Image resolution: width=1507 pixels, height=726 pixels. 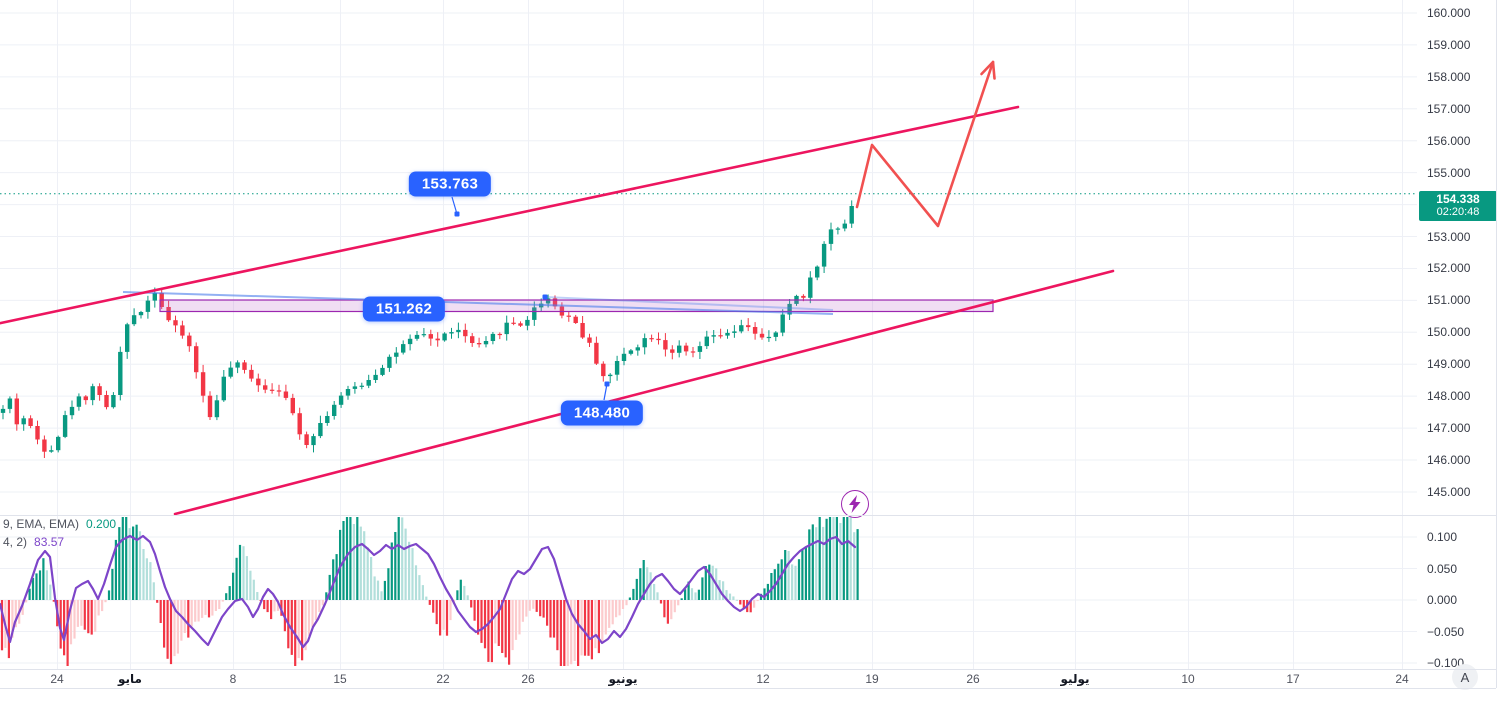 What do you see at coordinates (1465, 677) in the screenshot?
I see `axis-auto-button: A` at bounding box center [1465, 677].